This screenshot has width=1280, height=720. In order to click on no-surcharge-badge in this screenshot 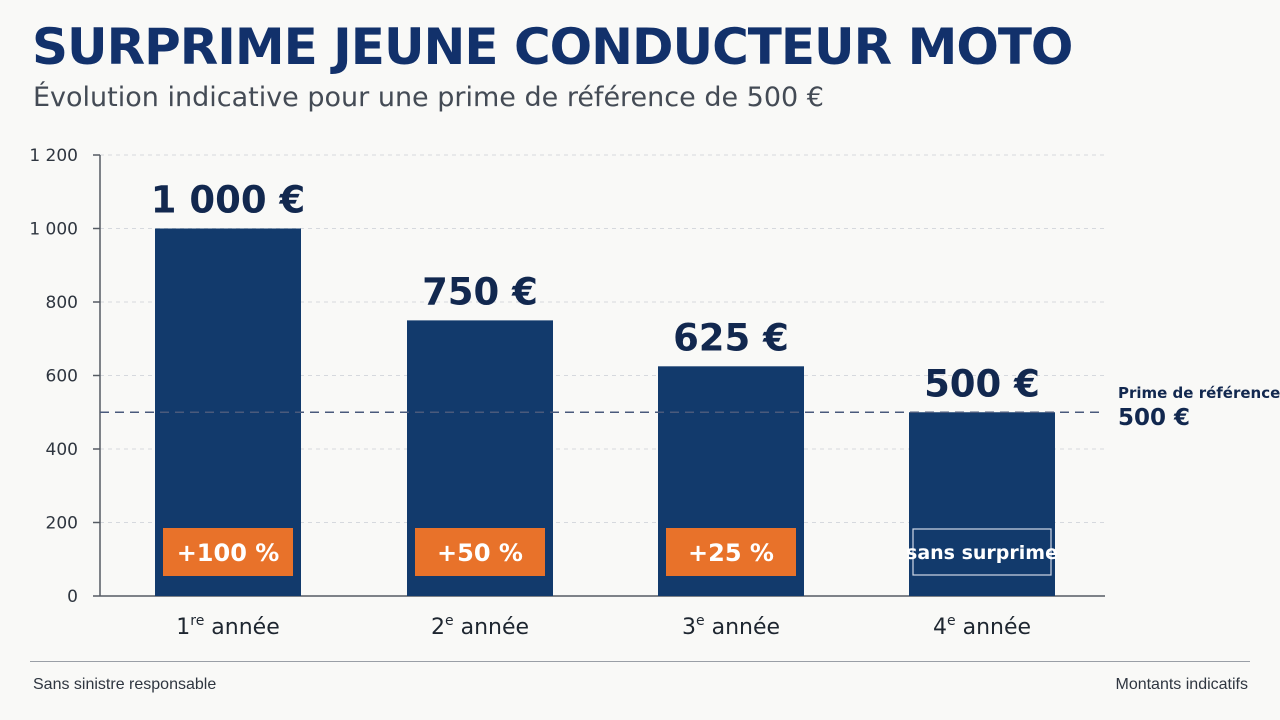, I will do `click(982, 552)`.